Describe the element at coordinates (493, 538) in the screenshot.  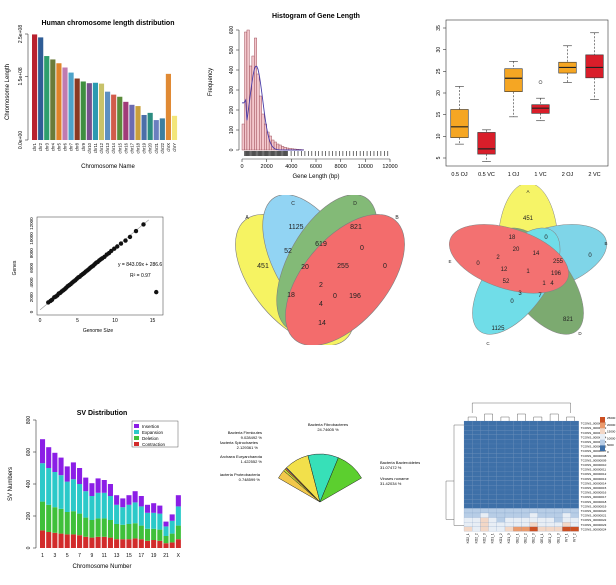
I see `column-label: KO1_1` at that location.